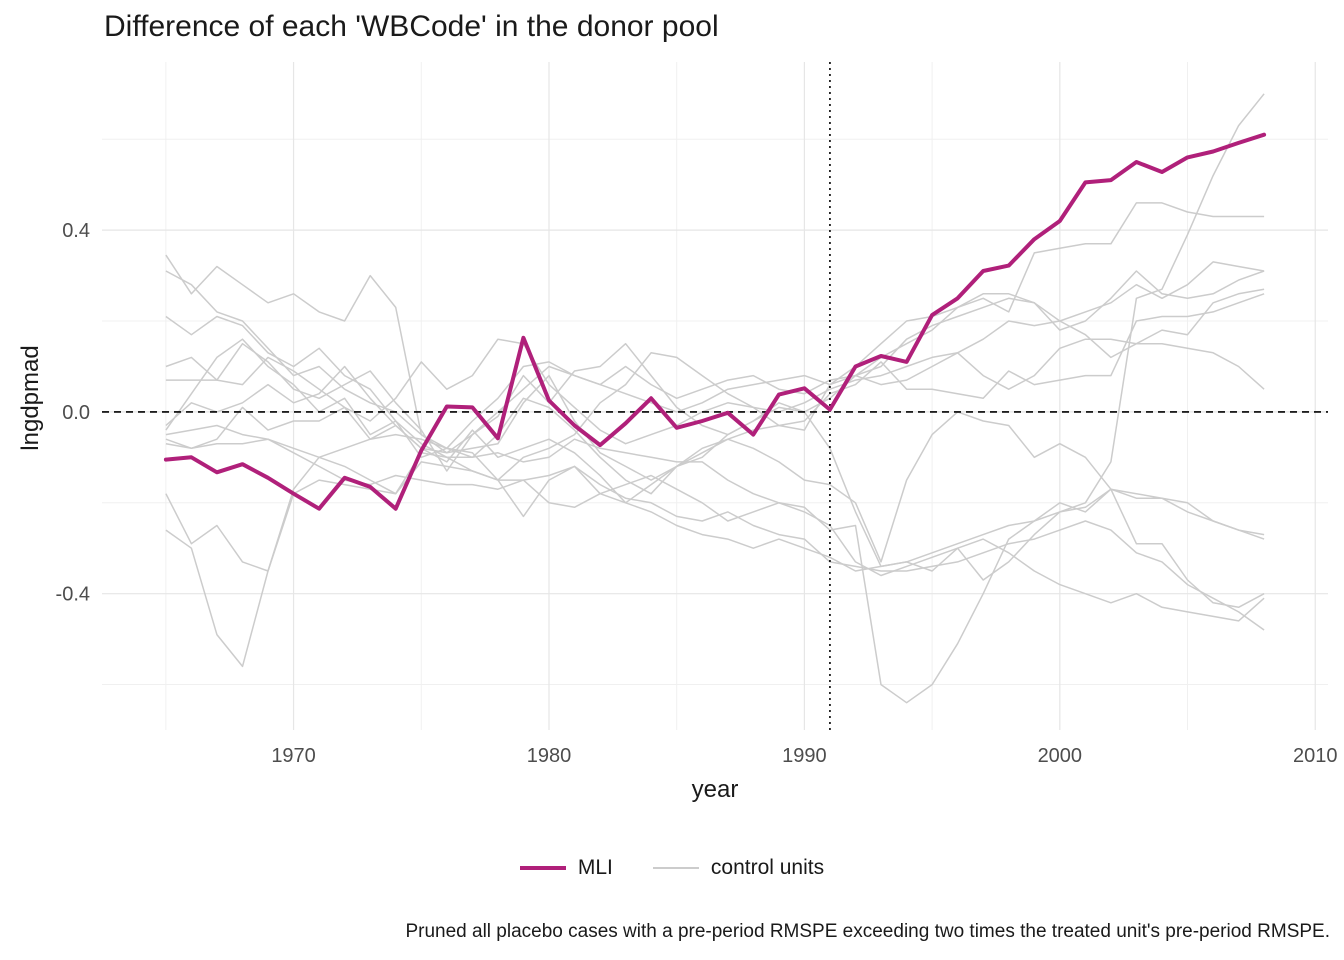 This screenshot has width=1344, height=960. What do you see at coordinates (767, 867) in the screenshot?
I see `legend-label-controls: control units` at bounding box center [767, 867].